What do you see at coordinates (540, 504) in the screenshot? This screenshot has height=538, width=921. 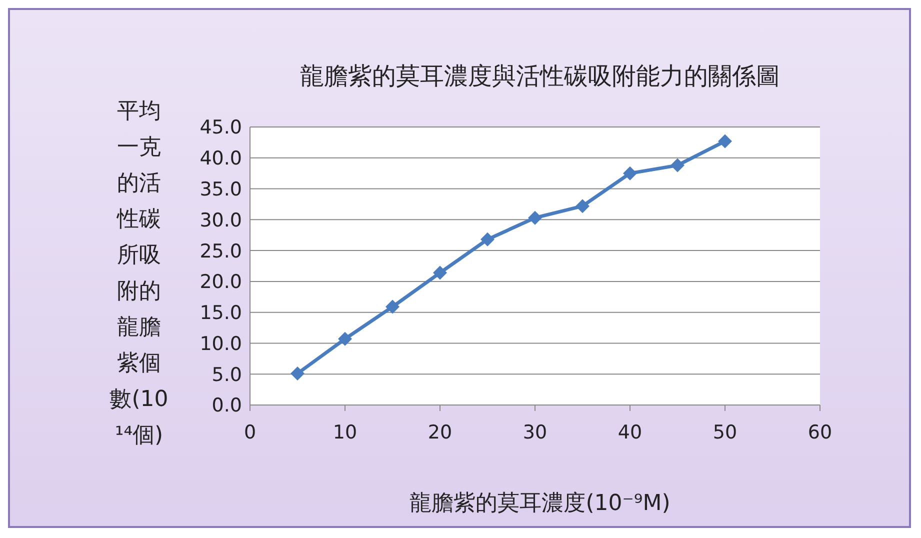 I see `x-axis-title: 龍膽紫的莫耳濃度(10⁻⁹M)` at bounding box center [540, 504].